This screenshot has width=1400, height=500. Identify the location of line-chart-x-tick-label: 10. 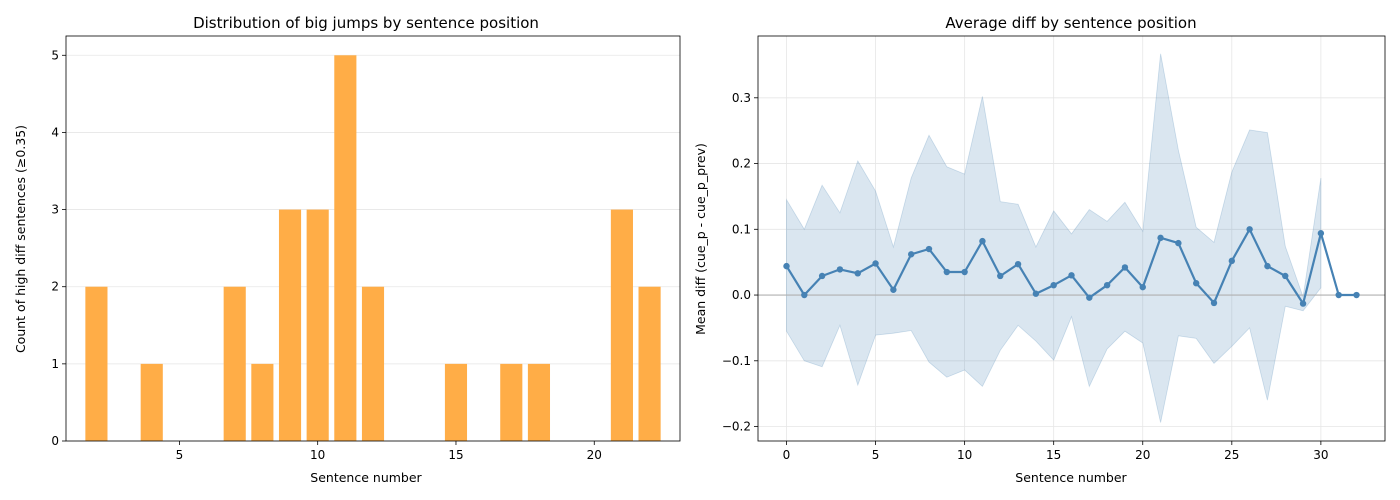
(964, 455).